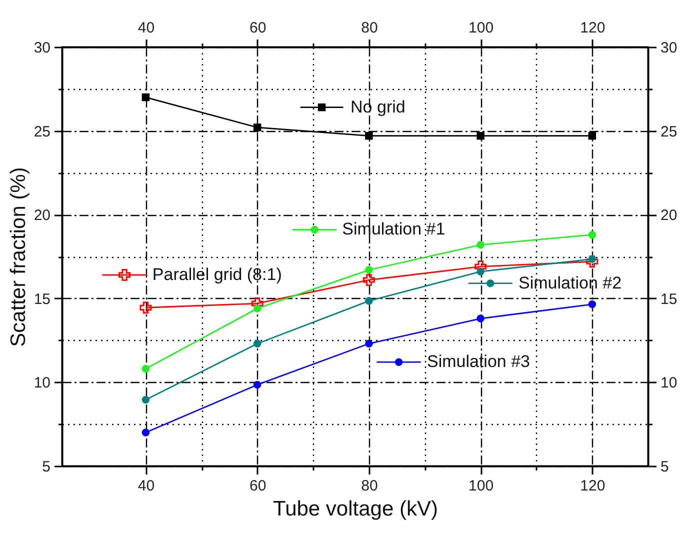  I want to click on x-tick-label: 100, so click(481, 486).